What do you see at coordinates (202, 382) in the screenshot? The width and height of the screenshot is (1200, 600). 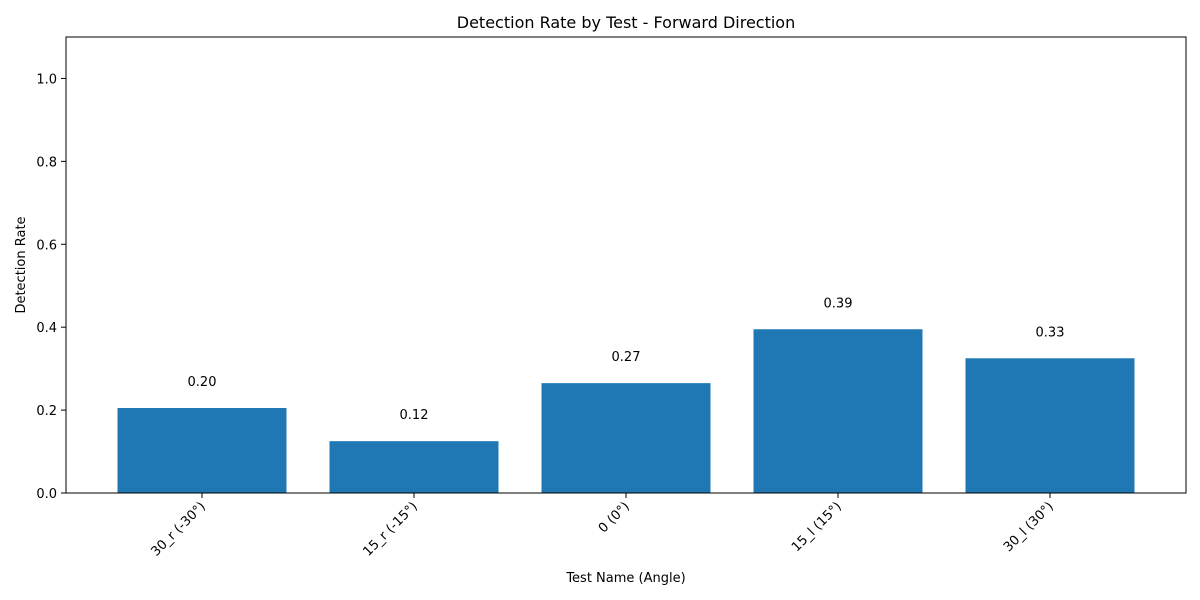 I see `bar-value-label: 0.20` at bounding box center [202, 382].